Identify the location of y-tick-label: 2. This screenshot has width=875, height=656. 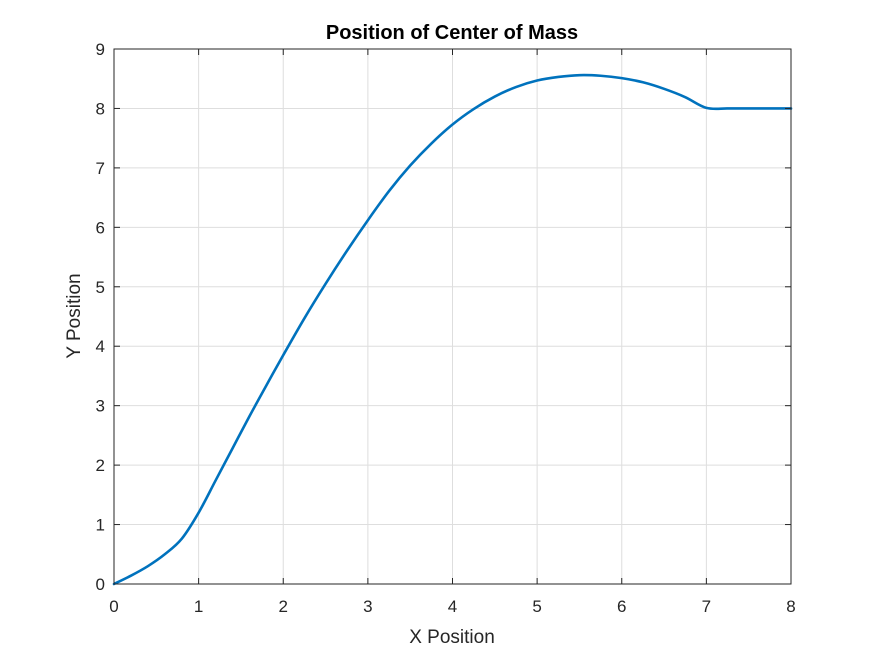
(100, 465).